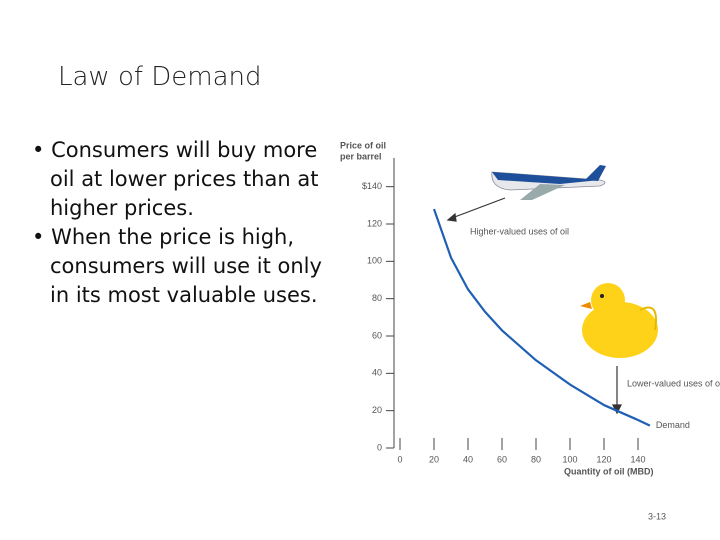 The width and height of the screenshot is (720, 540). I want to click on x-tick-label: 20, so click(434, 459).